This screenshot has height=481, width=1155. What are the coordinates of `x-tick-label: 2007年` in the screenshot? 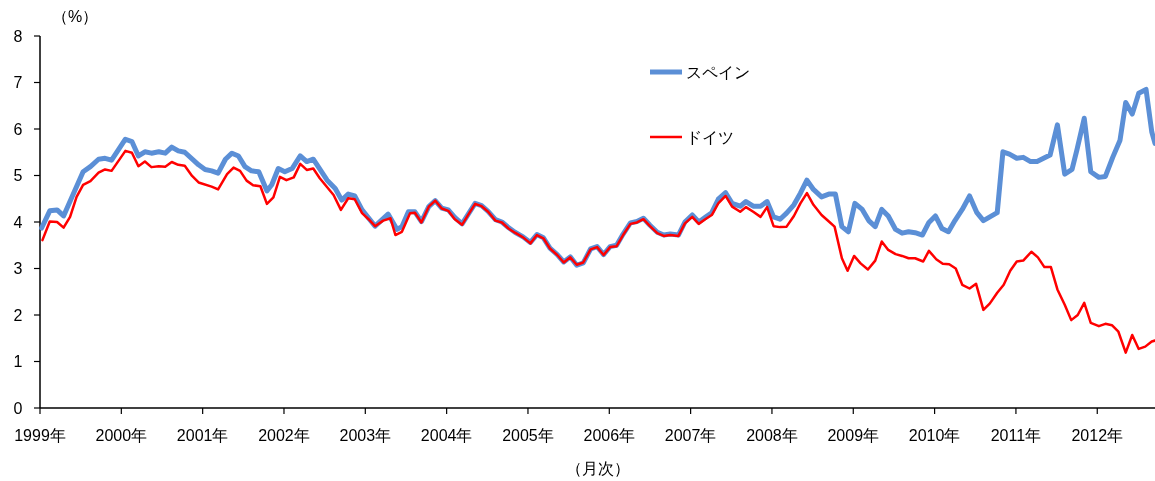 It's located at (690, 435).